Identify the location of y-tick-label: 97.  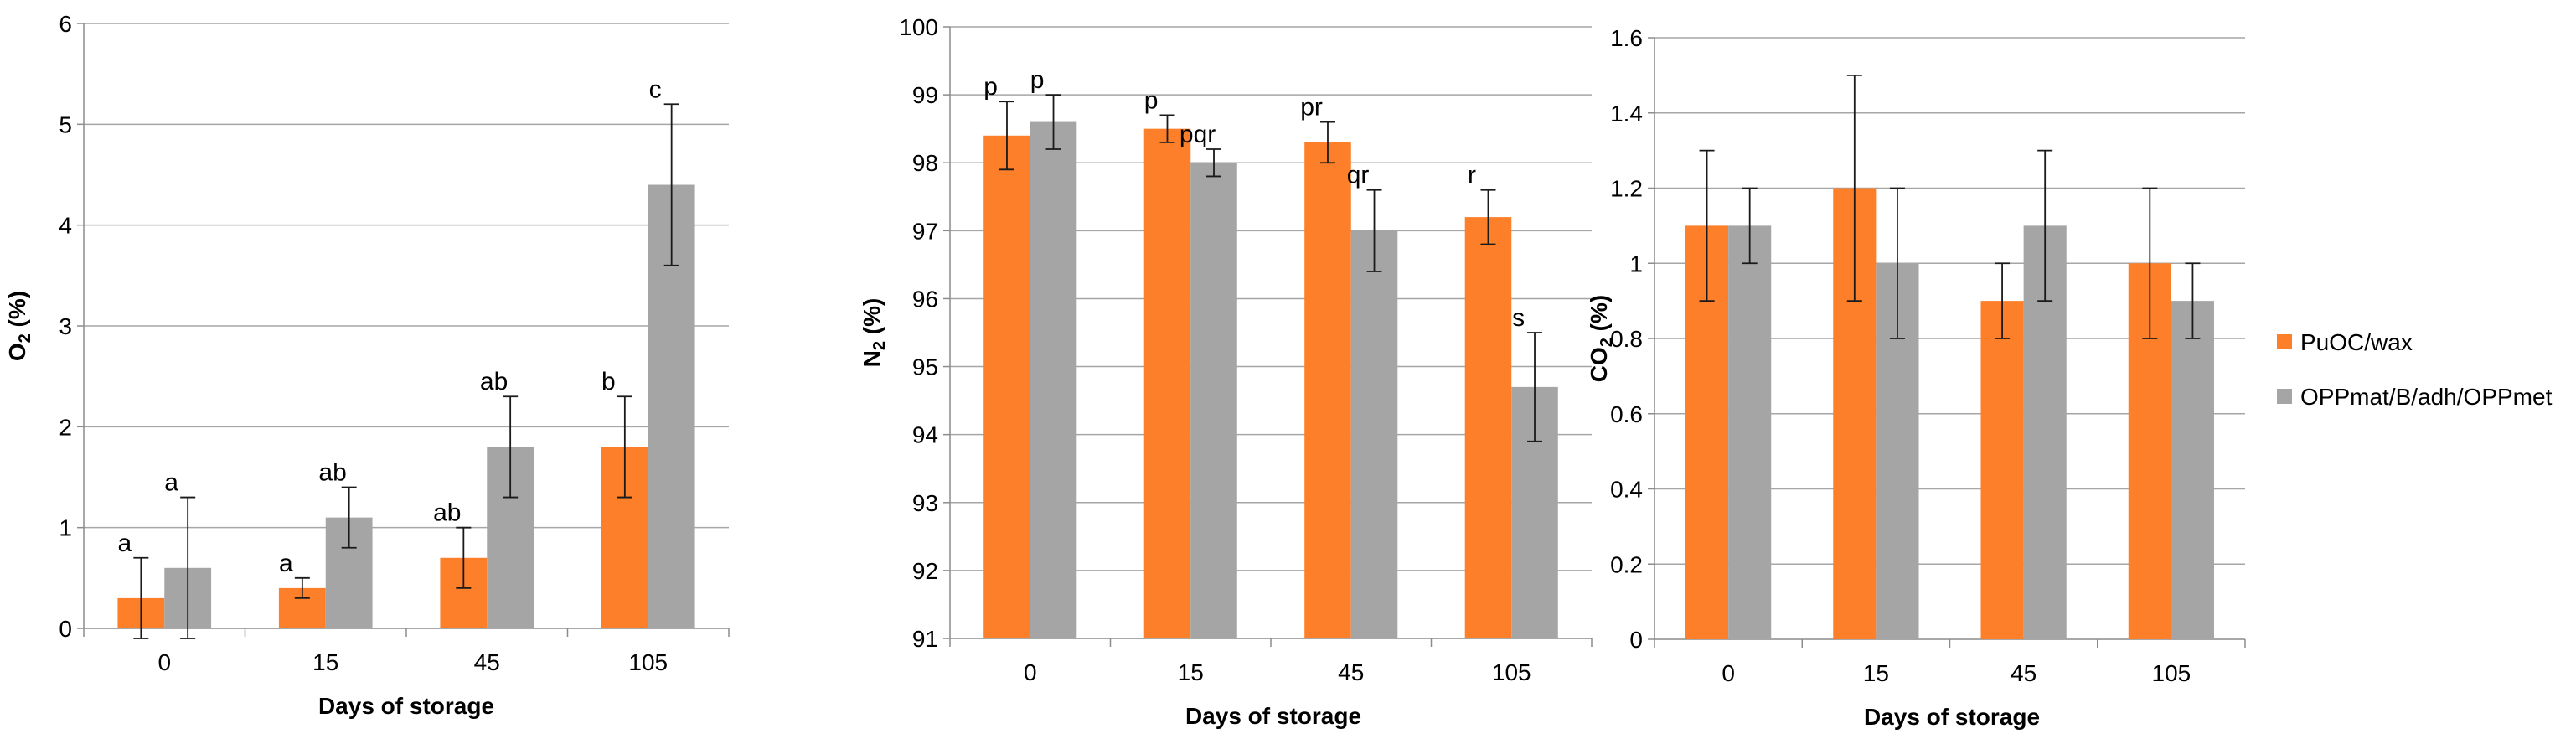
(925, 231).